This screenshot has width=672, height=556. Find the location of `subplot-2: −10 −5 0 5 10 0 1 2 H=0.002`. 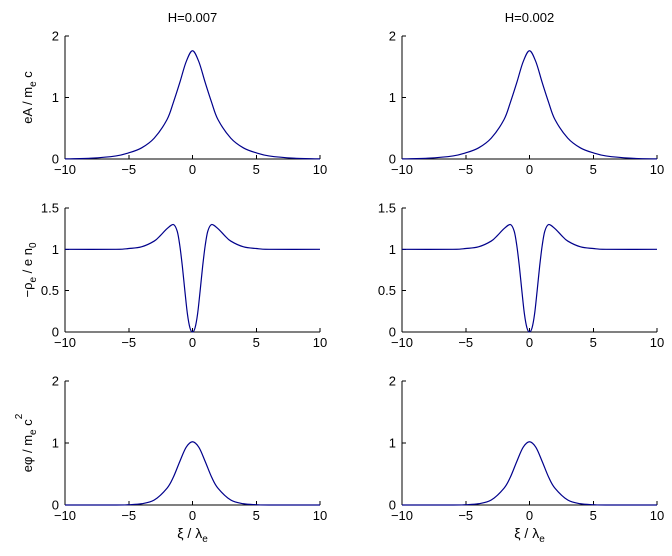

subplot-2: −10 −5 0 5 10 0 1 2 H=0.002 is located at coordinates (526, 93).